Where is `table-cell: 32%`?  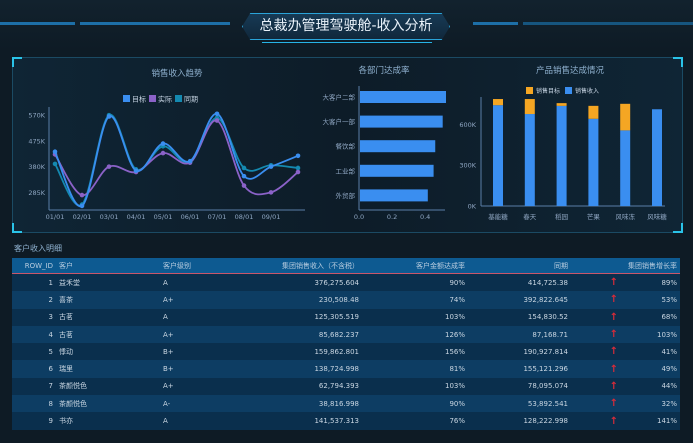 table-cell: 32% is located at coordinates (669, 403).